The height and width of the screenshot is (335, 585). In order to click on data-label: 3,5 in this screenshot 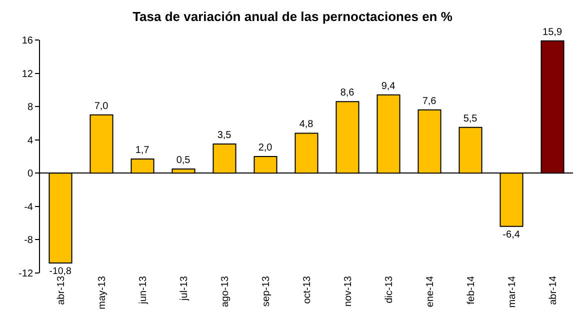, I will do `click(224, 136)`.